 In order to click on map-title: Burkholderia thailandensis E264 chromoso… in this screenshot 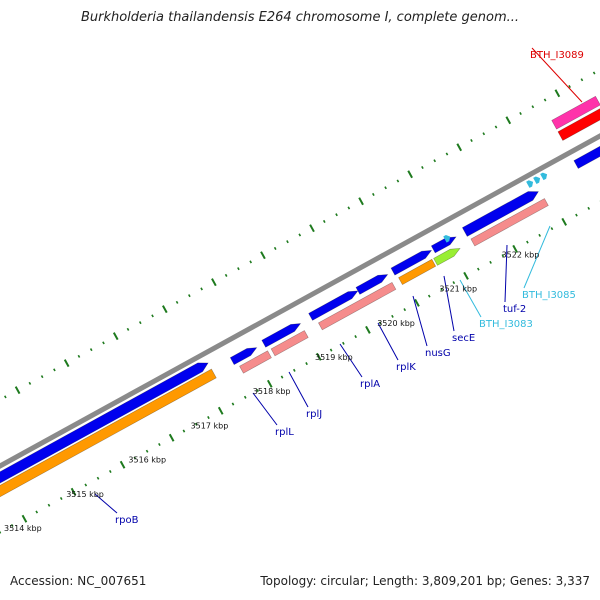, I will do `click(300, 17)`.